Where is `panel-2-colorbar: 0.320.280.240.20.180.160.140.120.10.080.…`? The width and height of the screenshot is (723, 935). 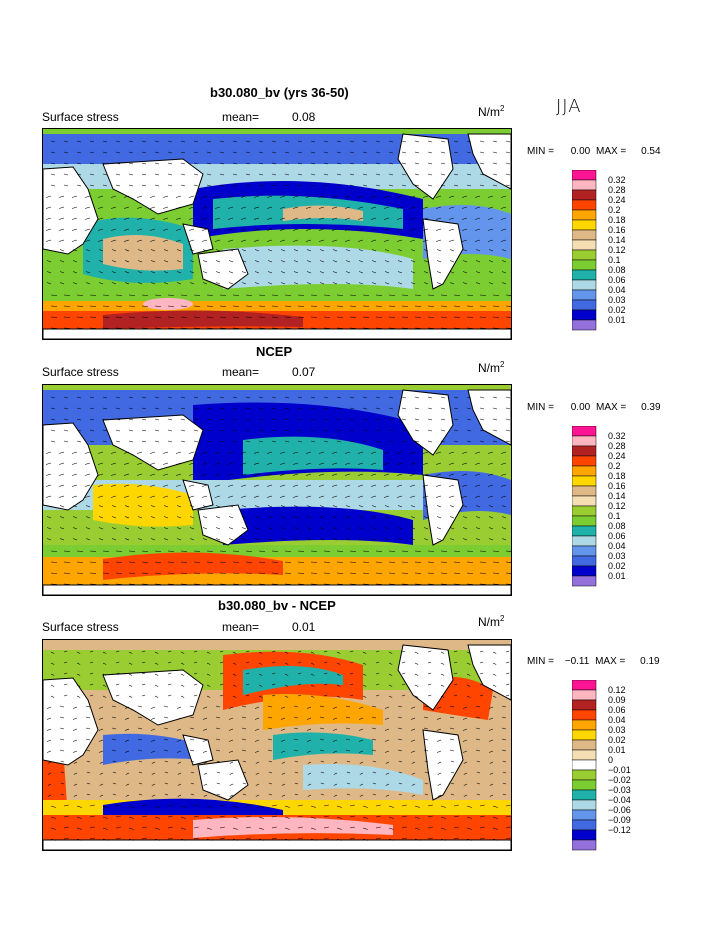
panel-2-colorbar: 0.320.280.240.20.180.160.140.120.10.080.… is located at coordinates (599, 506).